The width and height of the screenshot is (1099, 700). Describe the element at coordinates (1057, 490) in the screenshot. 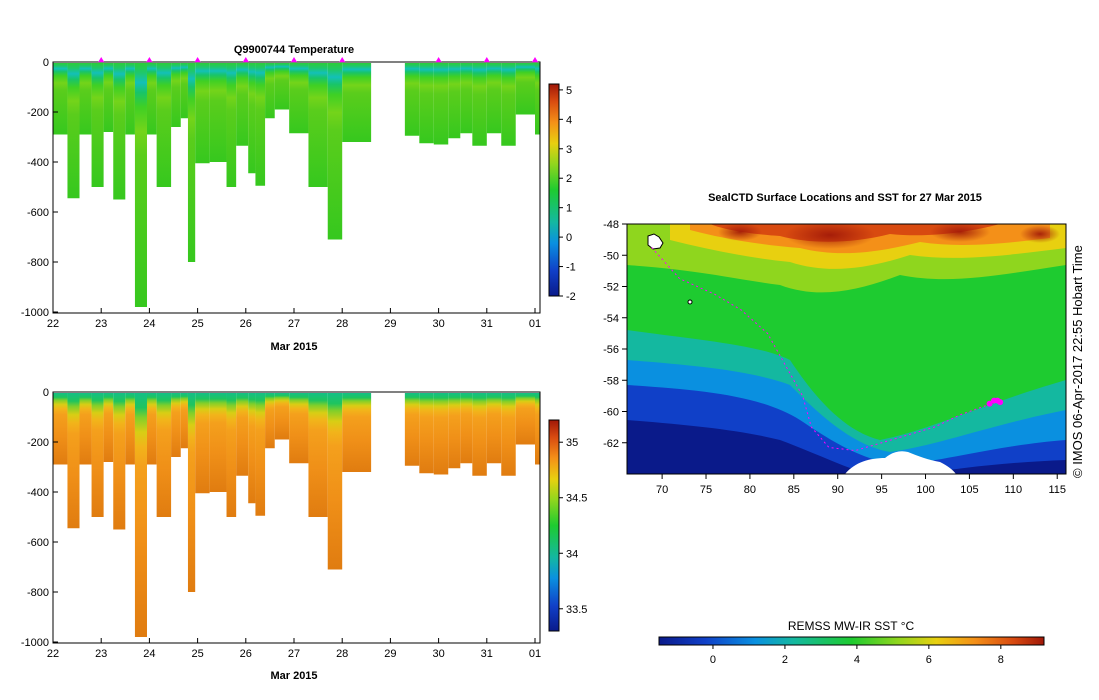

I see `map-x-tick-label: 115` at that location.